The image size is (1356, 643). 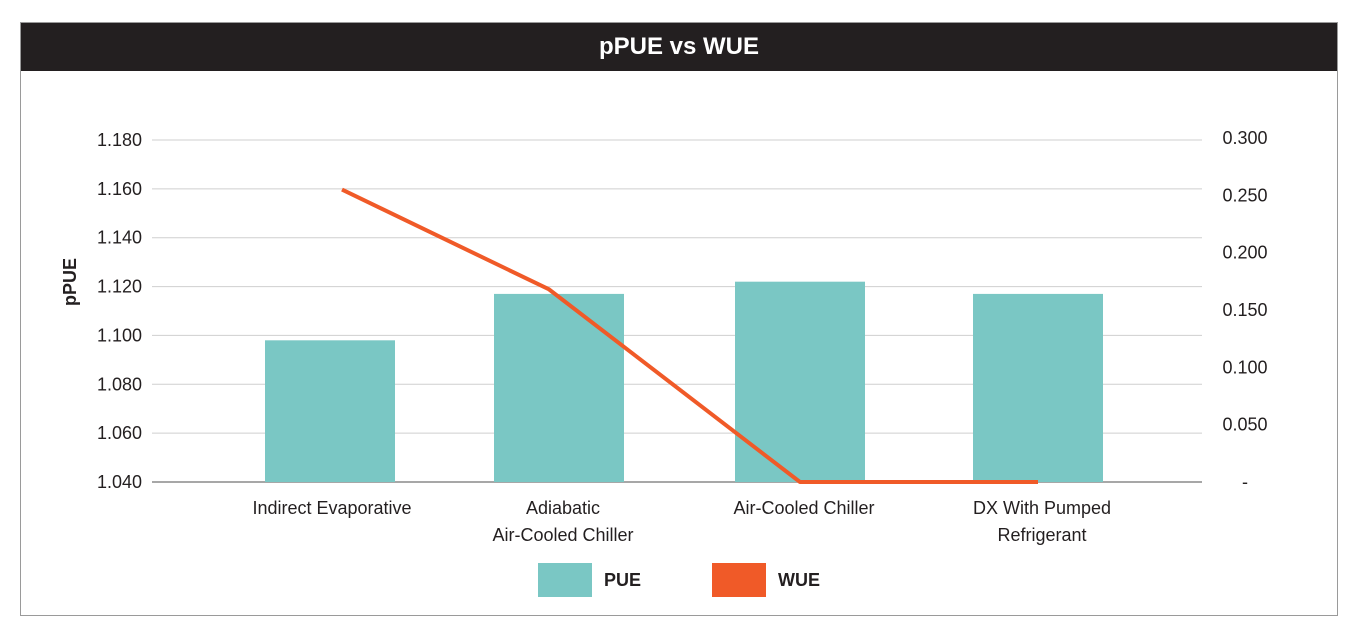 I want to click on y-tick-label: 1.180, so click(x=119, y=140).